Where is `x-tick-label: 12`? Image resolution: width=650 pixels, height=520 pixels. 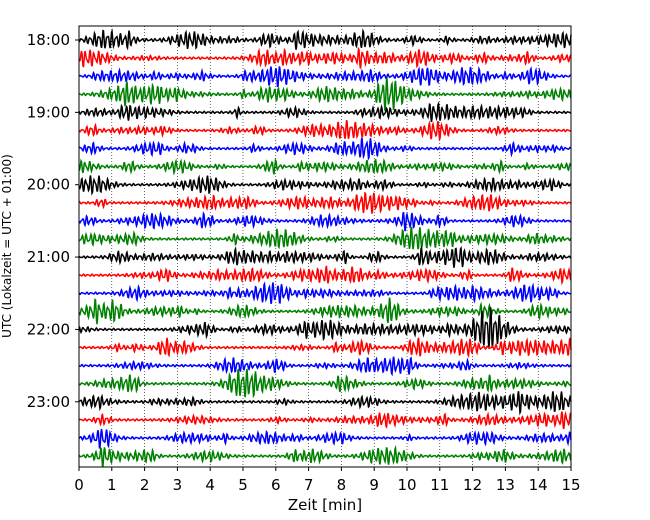
x-tick-label: 12 is located at coordinates (472, 485).